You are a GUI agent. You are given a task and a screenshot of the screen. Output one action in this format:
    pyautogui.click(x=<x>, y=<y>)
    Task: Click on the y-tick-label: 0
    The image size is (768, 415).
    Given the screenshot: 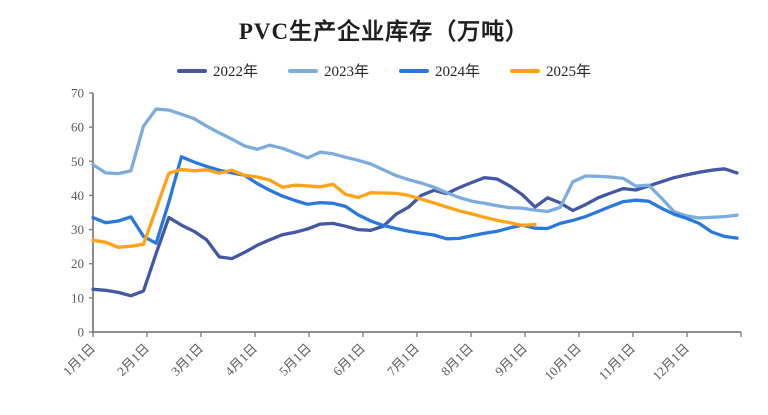 What is the action you would take?
    pyautogui.click(x=81, y=332)
    